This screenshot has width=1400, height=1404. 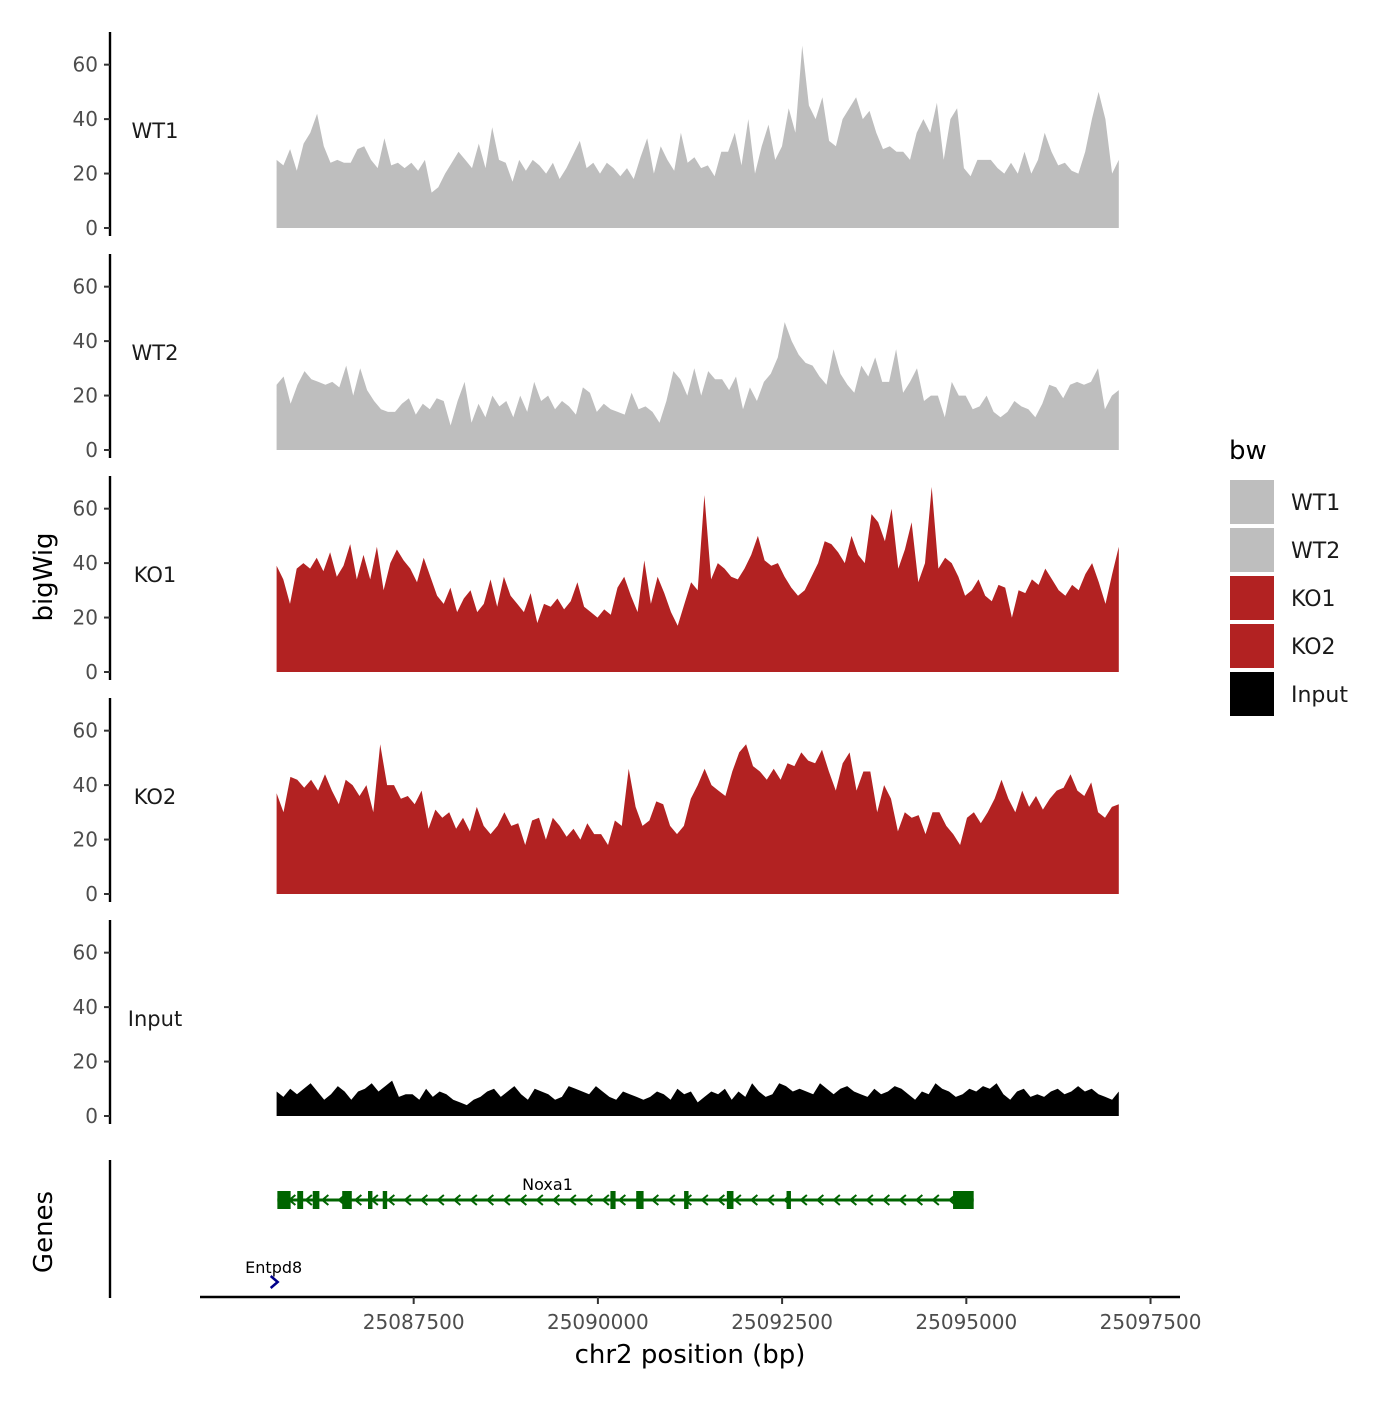 What do you see at coordinates (697, 819) in the screenshot?
I see `coverage-area-ko2` at bounding box center [697, 819].